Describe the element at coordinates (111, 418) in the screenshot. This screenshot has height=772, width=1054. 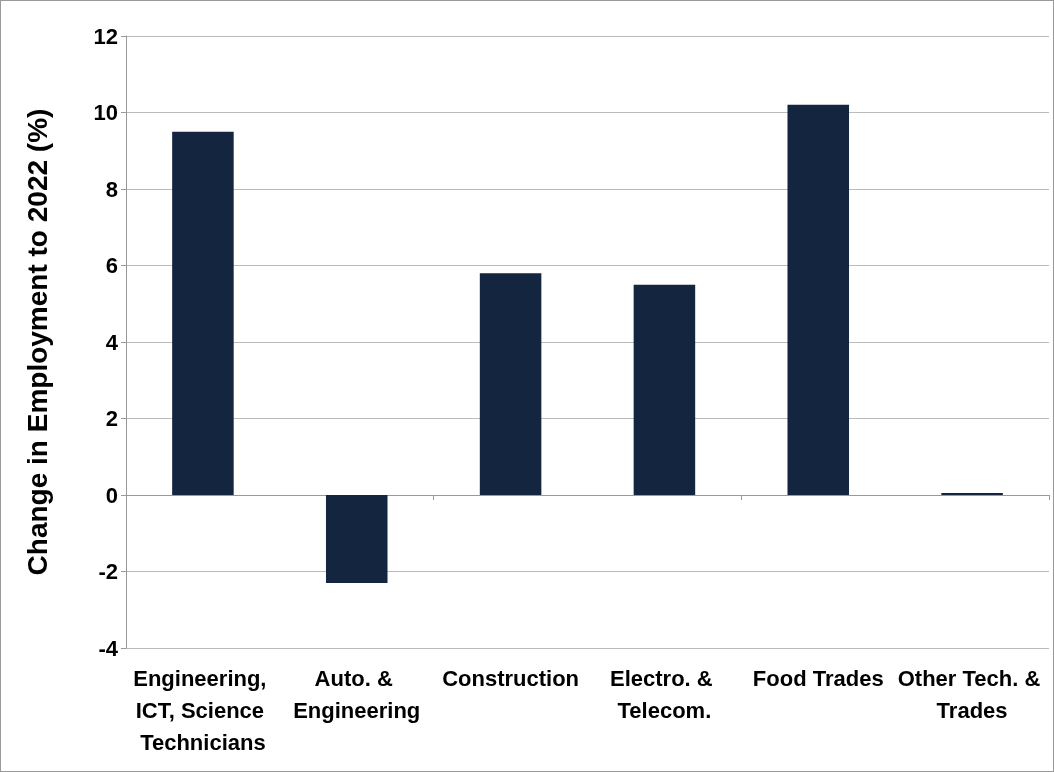
I see `y-tick-label: 2` at that location.